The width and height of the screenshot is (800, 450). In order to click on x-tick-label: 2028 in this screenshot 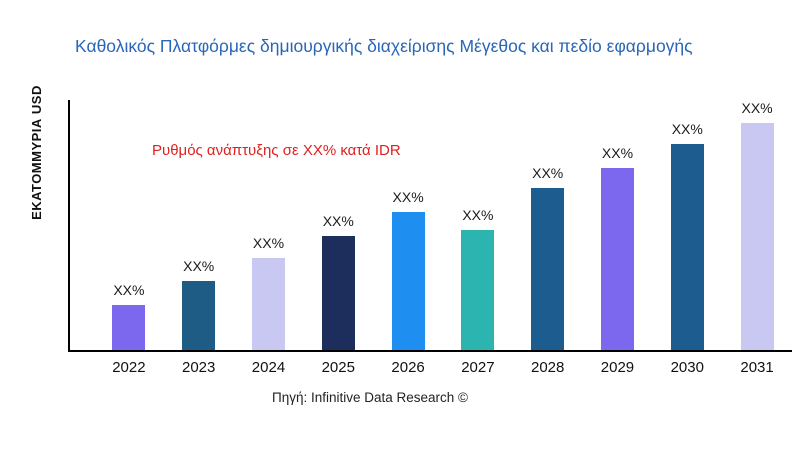, I will do `click(547, 367)`.